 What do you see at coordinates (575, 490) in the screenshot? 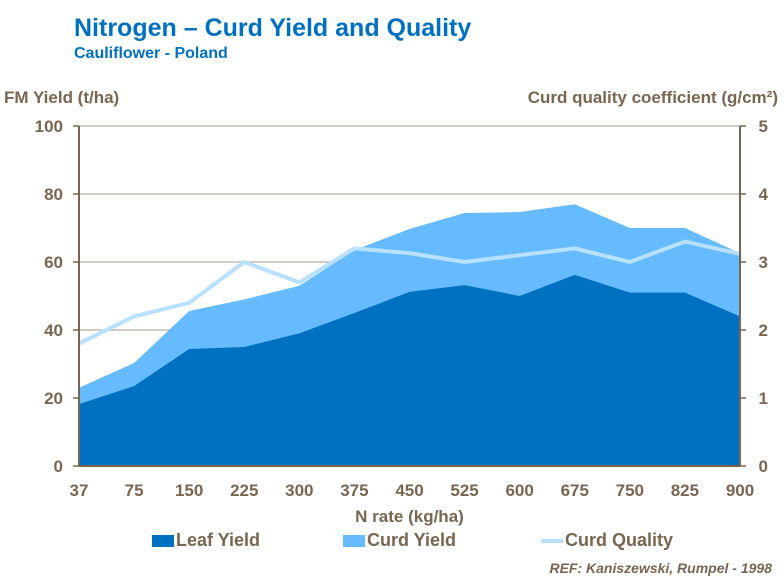
I see `x-tick-label: 675` at bounding box center [575, 490].